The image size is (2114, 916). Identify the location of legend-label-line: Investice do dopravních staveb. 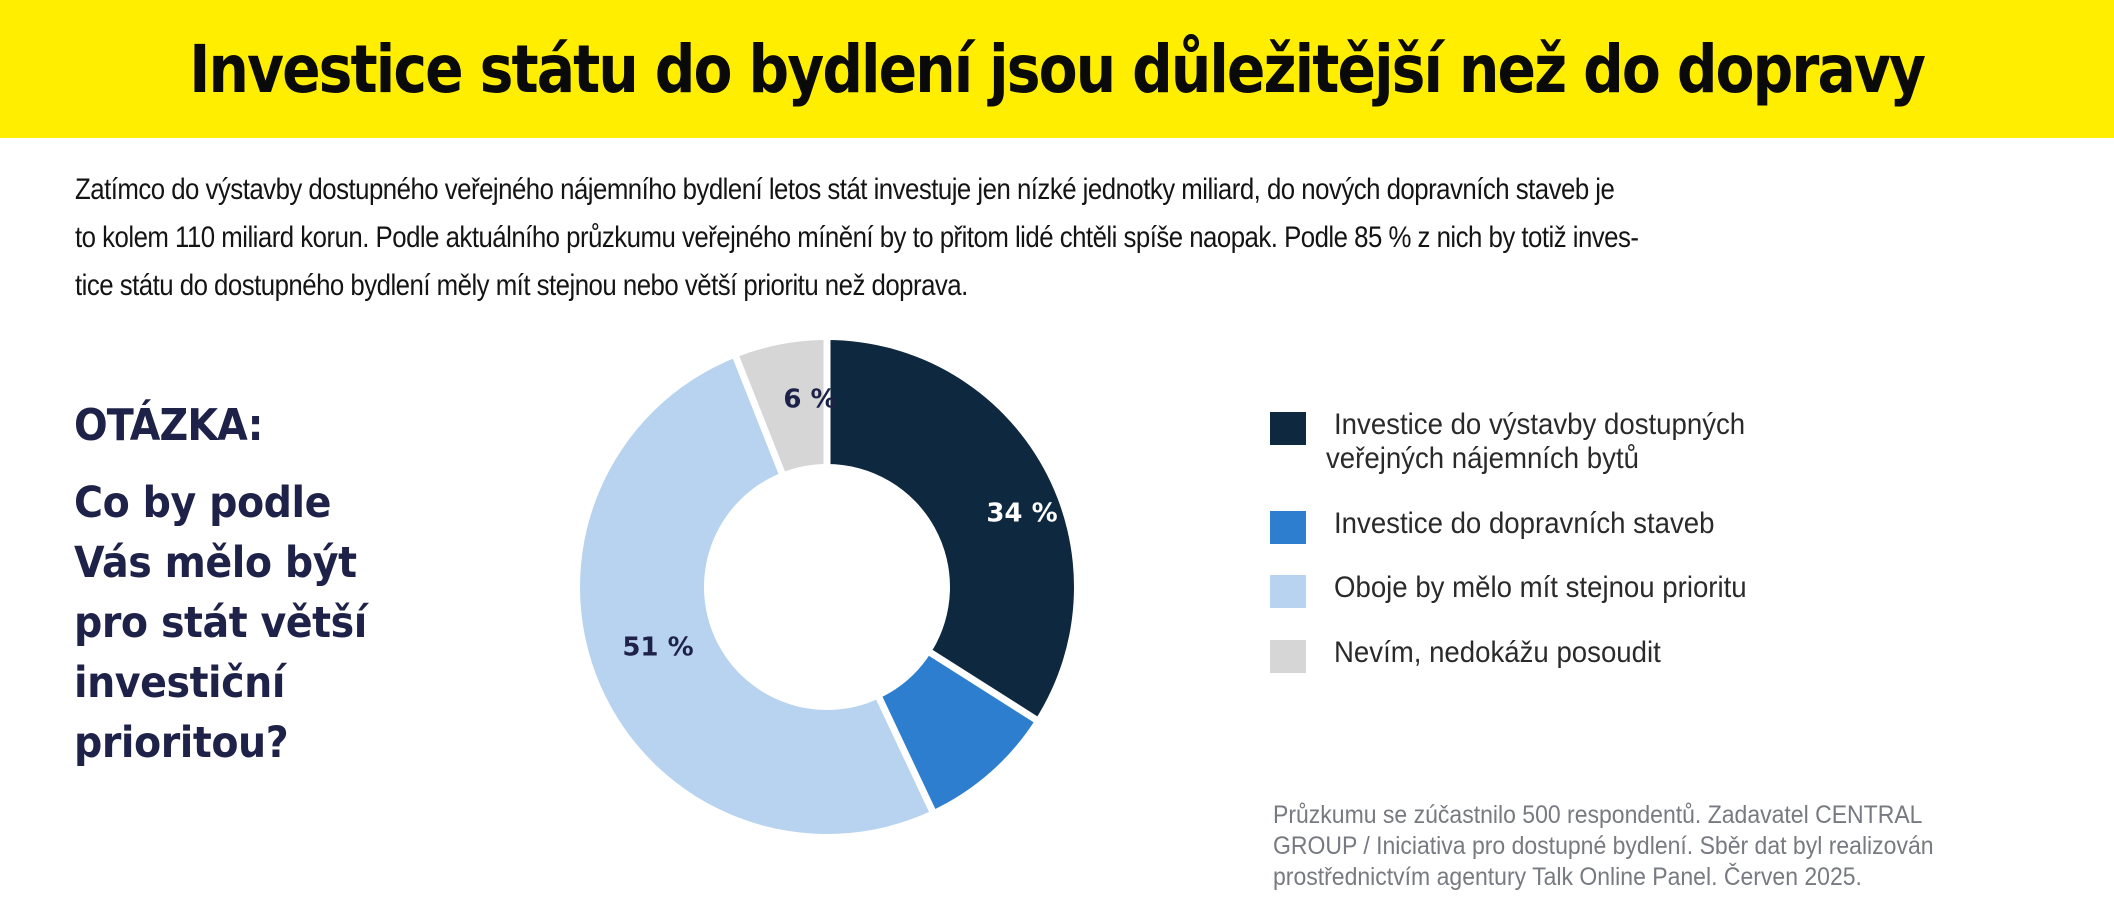
(1524, 523).